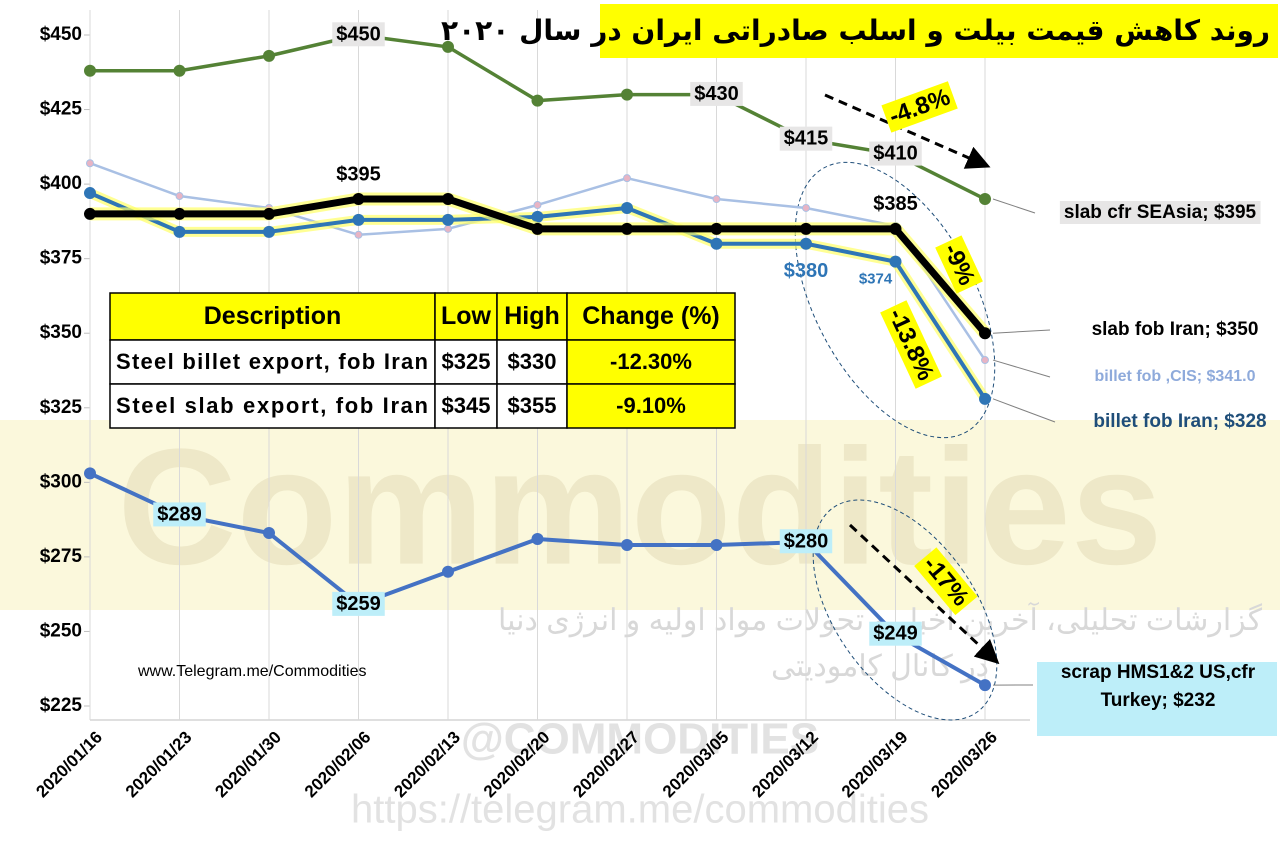 The image size is (1280, 842). I want to click on table-text: $345, so click(466, 405).